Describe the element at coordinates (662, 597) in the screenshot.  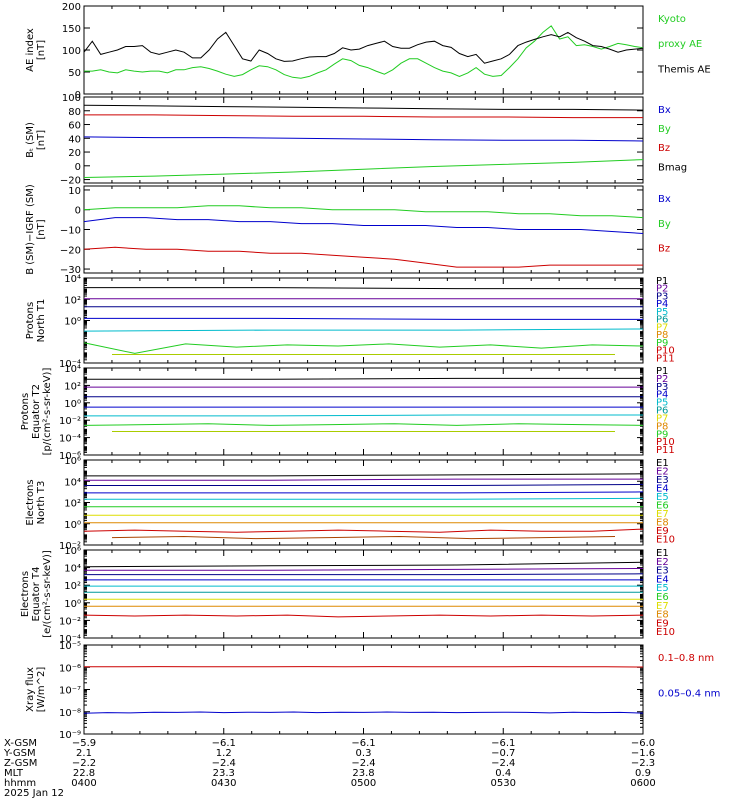
I see `channel-label: E6` at that location.